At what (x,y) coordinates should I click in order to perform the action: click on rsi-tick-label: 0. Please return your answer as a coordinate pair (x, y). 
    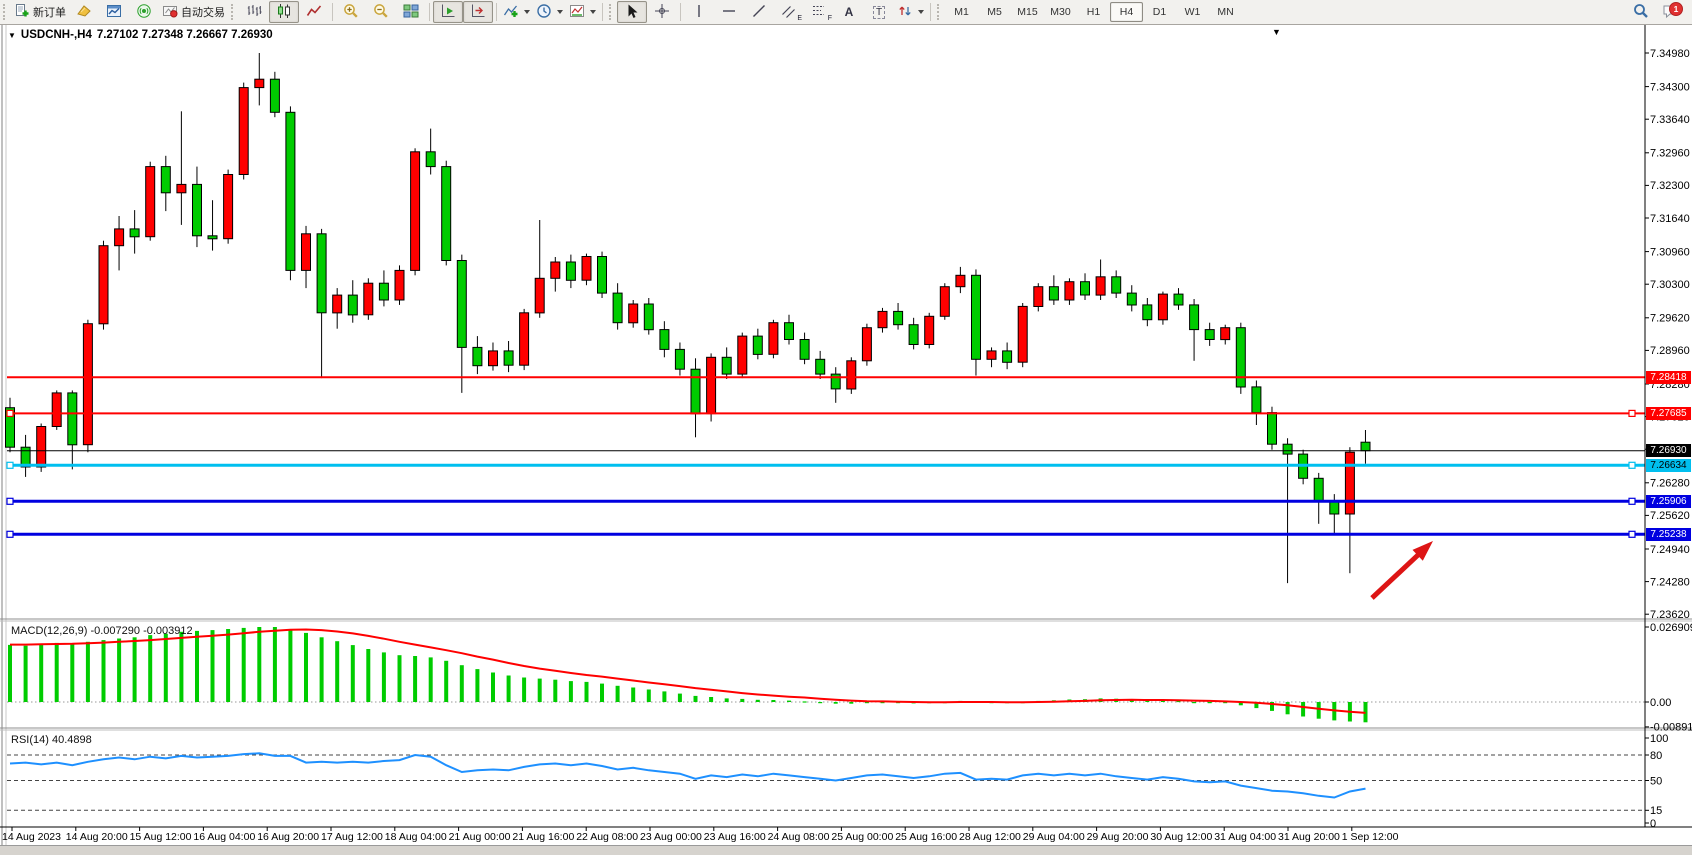
    Looking at the image, I should click on (1653, 824).